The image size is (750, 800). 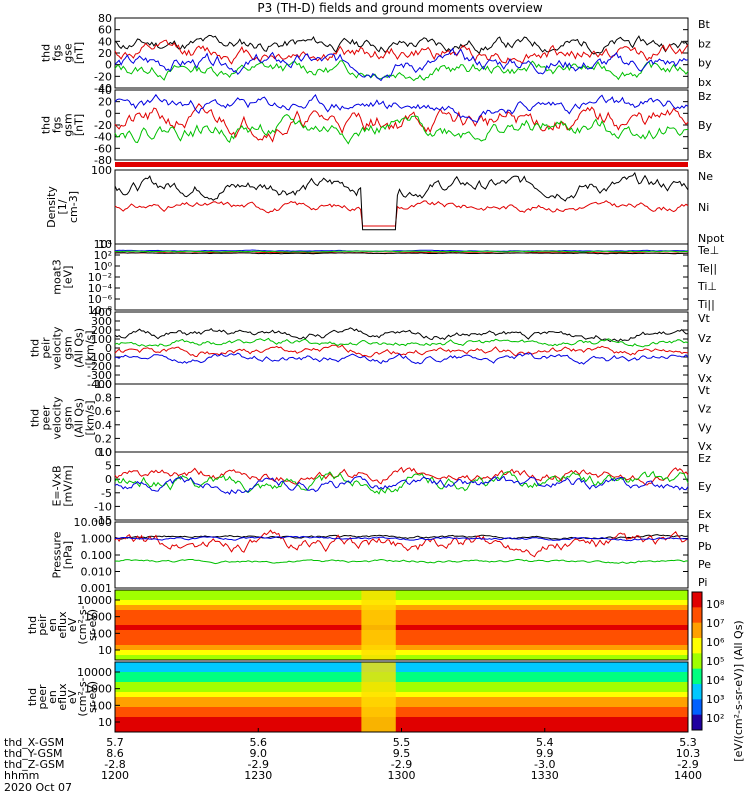 I want to click on spectrogram-event, so click(x=378, y=697).